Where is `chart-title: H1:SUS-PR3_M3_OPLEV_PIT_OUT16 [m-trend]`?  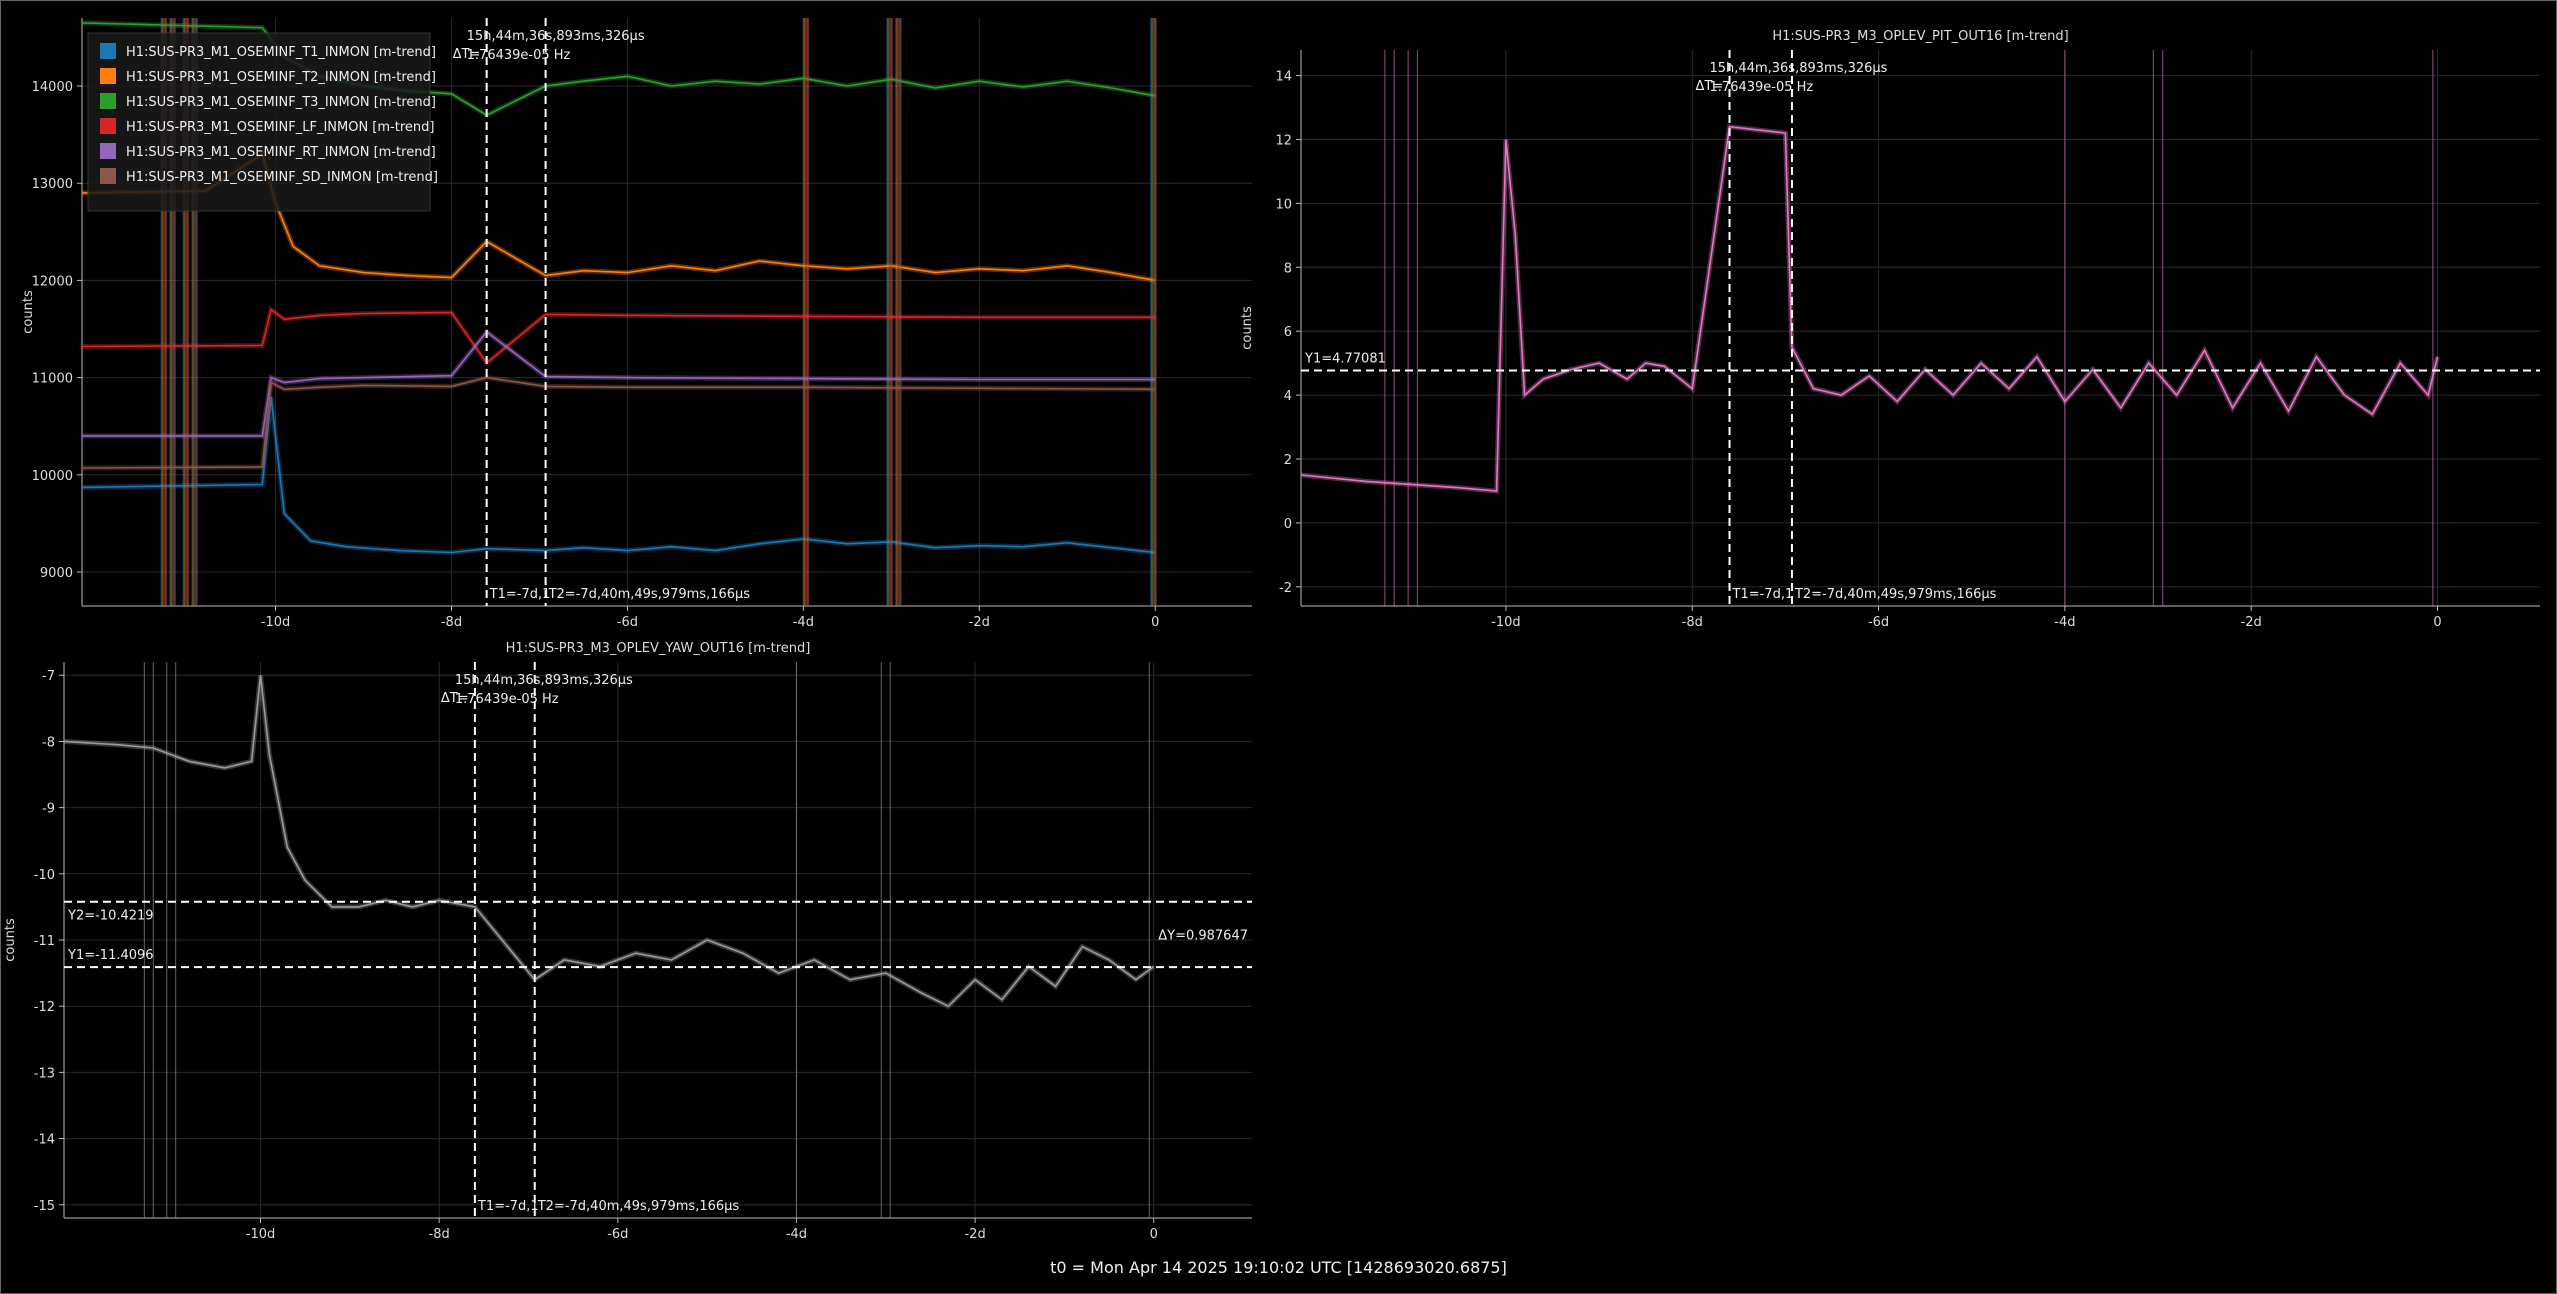
chart-title: H1:SUS-PR3_M3_OPLEV_PIT_OUT16 [m-trend] is located at coordinates (1920, 36).